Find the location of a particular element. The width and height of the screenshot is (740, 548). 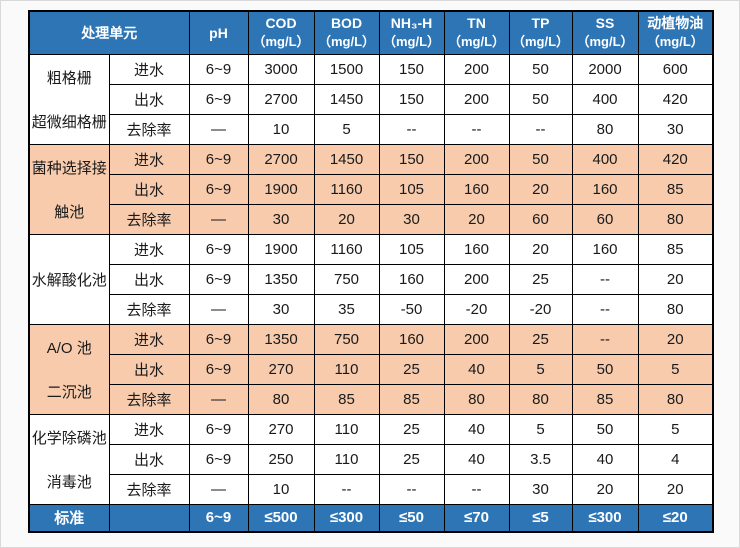

value-cell: 420 is located at coordinates (675, 159).